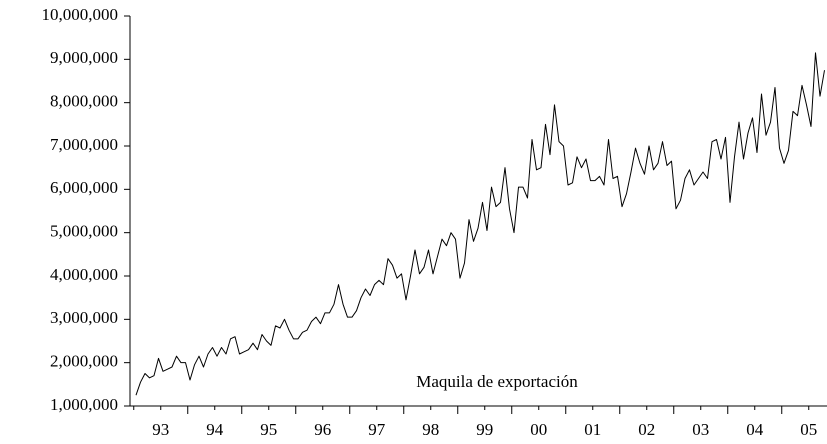 This screenshot has width=827, height=444. I want to click on x-tick-label: 94, so click(215, 429).